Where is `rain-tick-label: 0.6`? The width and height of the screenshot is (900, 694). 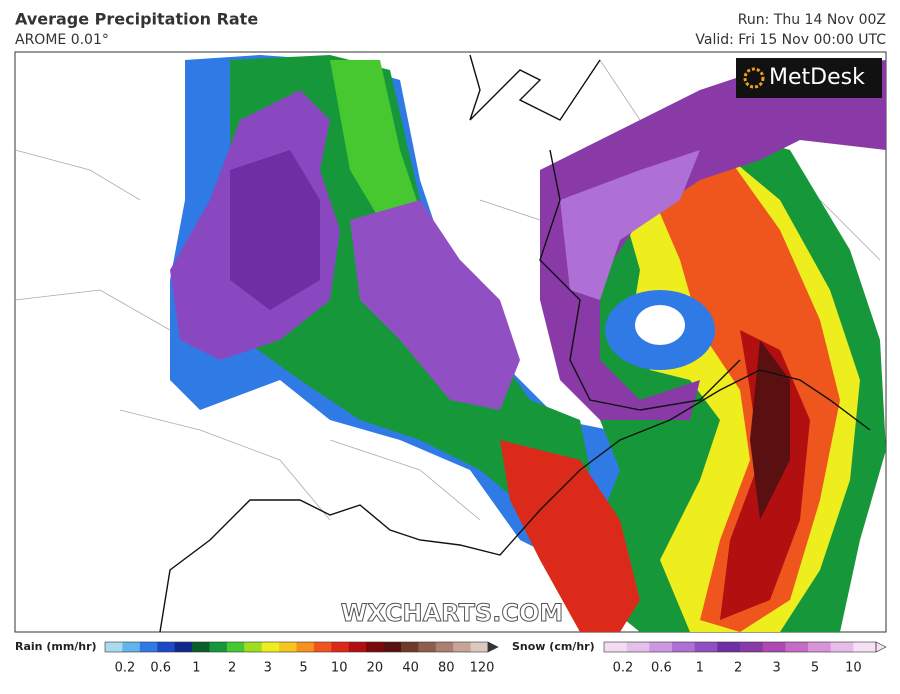
rain-tick-label: 0.6 is located at coordinates (160, 668).